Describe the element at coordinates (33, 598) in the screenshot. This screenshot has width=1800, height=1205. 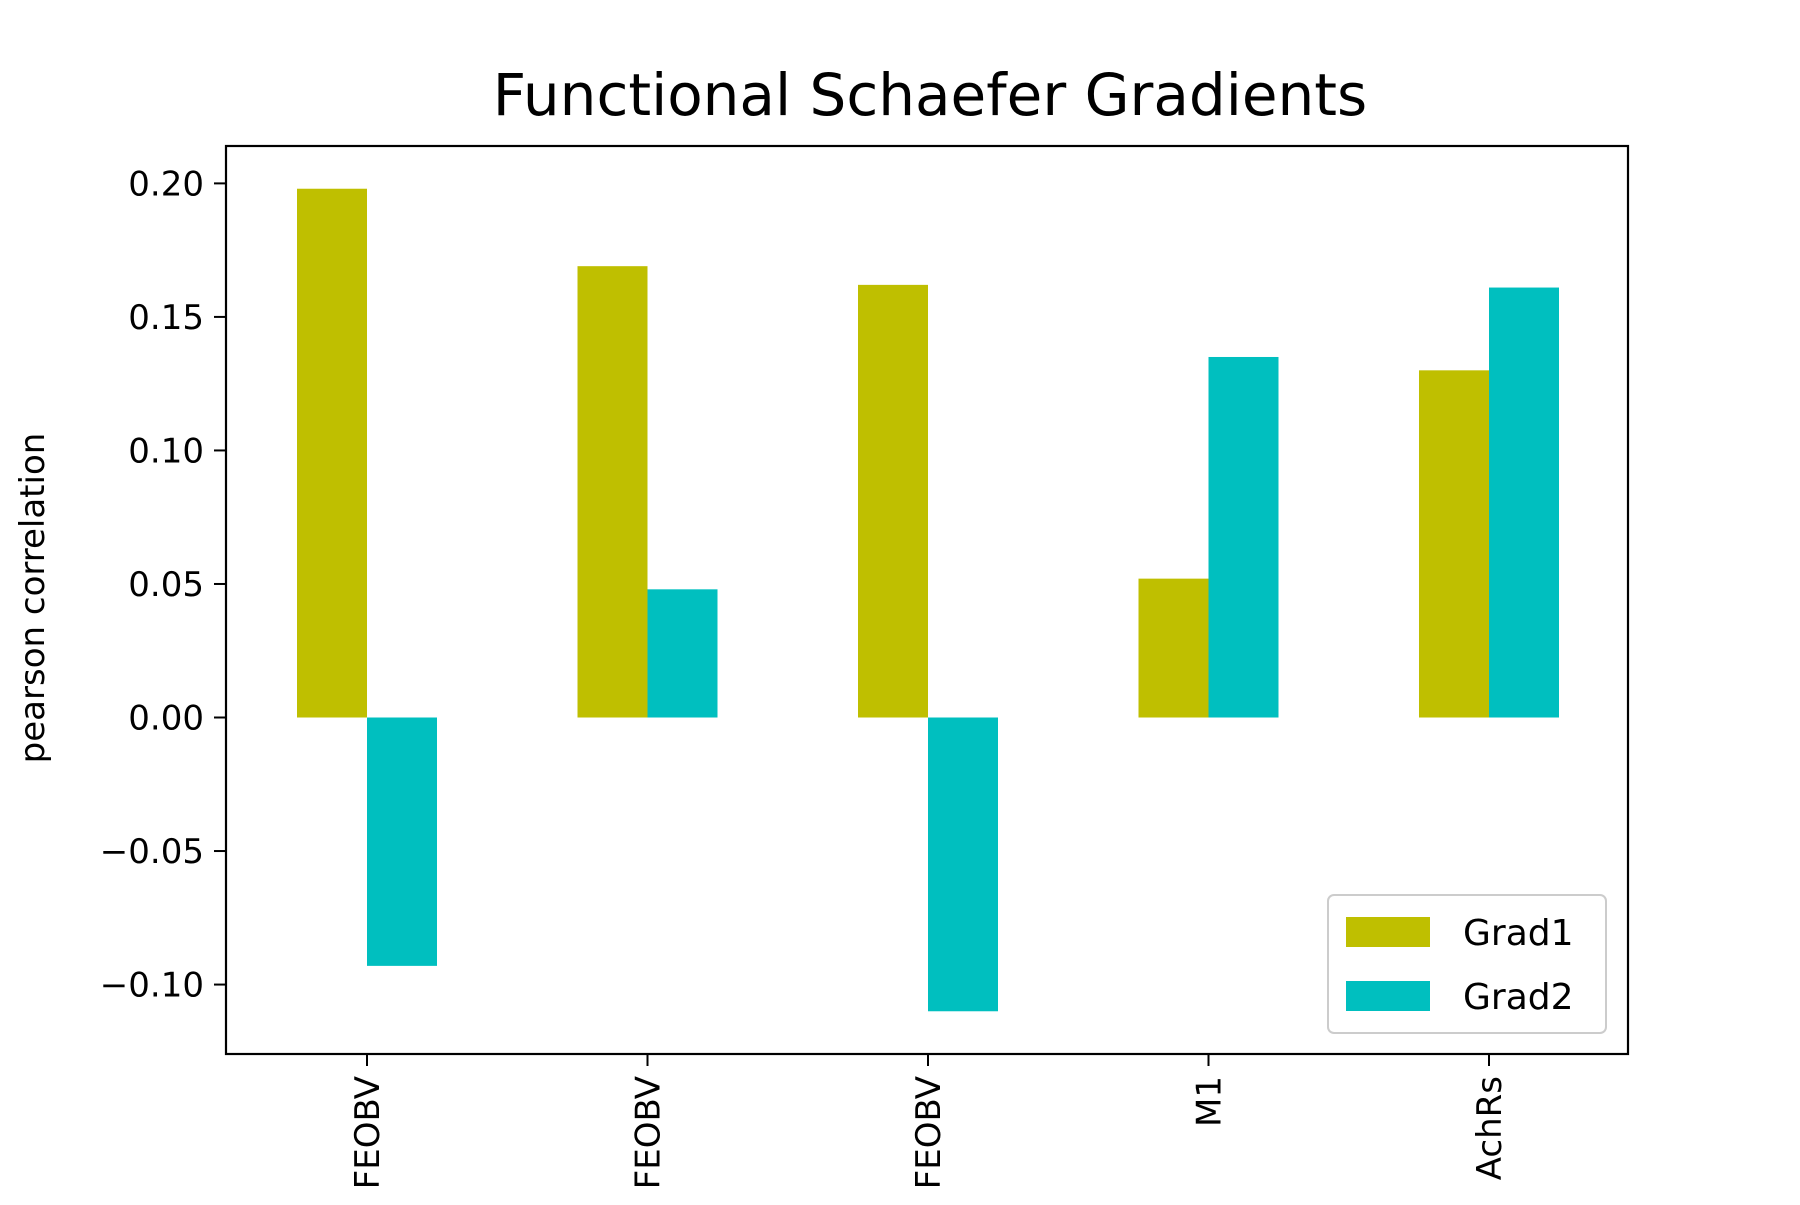
I see `y-axis-label: pearson correlation` at that location.